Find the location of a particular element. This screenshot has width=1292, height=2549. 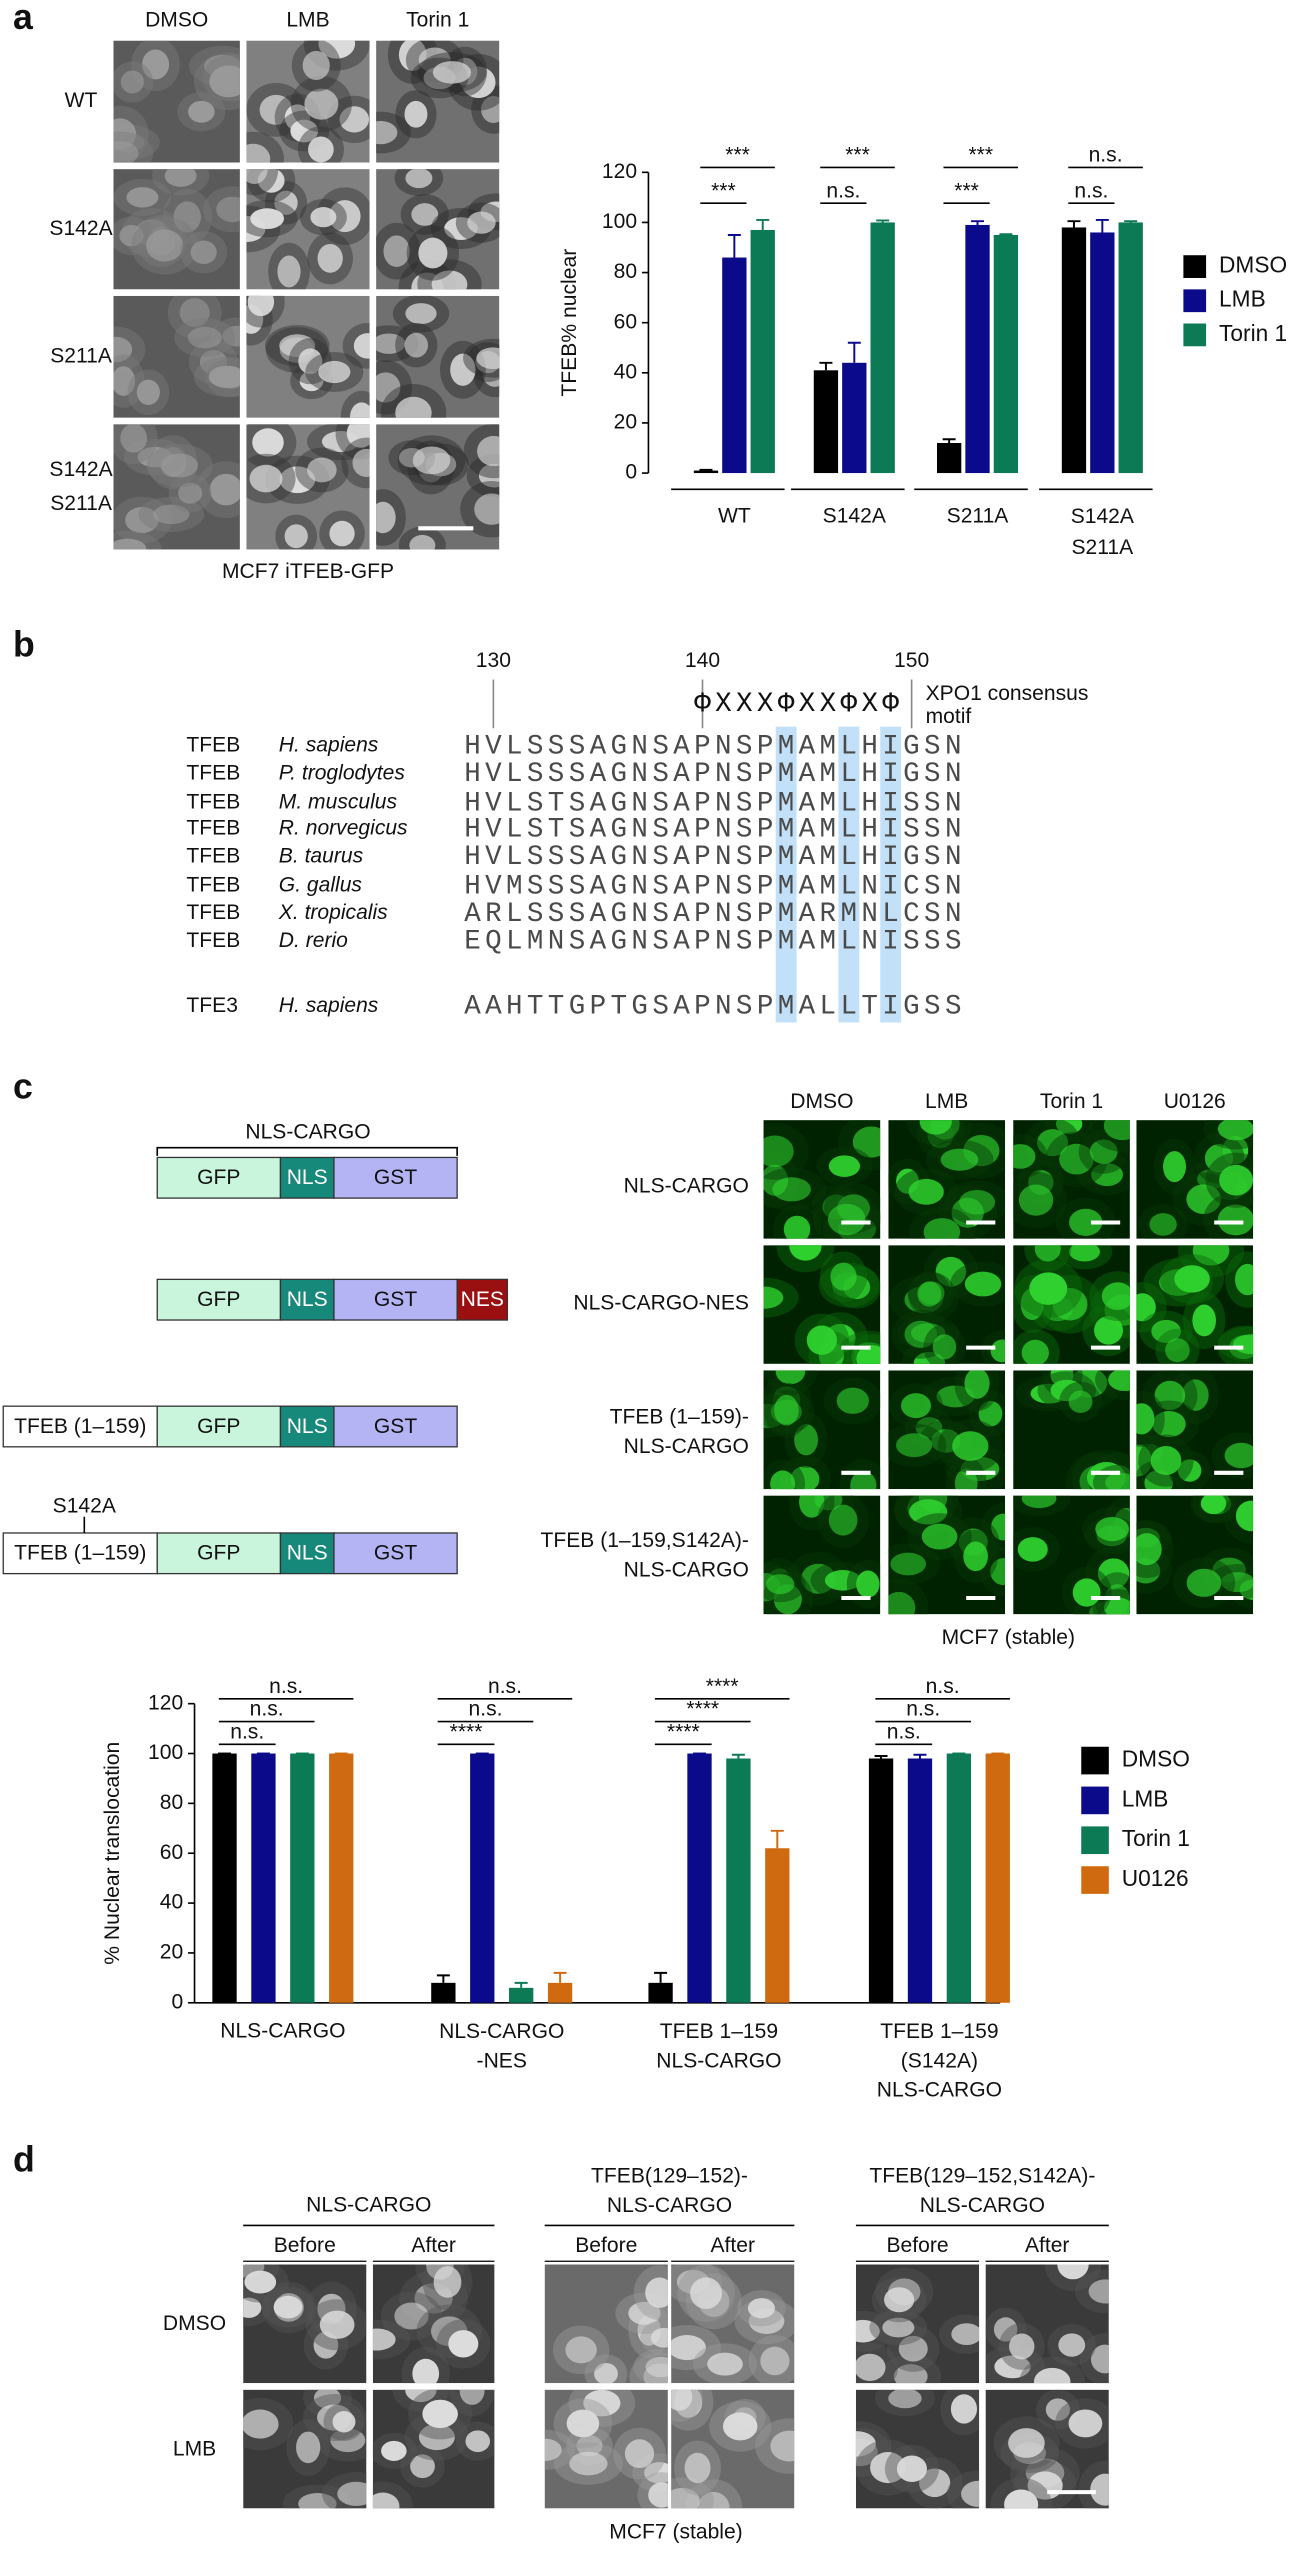

ruler-number: 130 is located at coordinates (493, 660).